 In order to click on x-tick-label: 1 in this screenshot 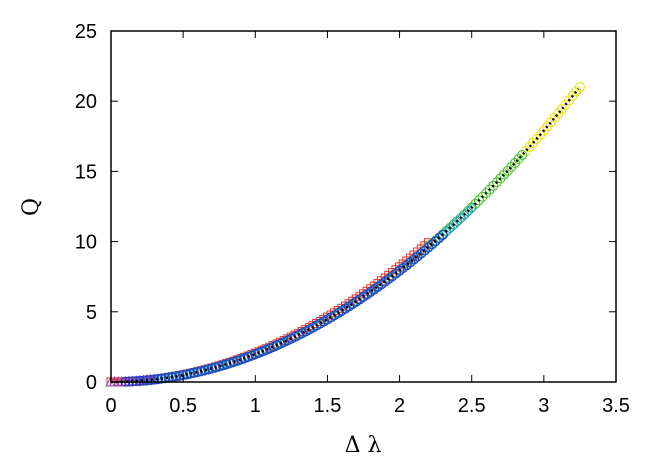, I will do `click(255, 406)`.